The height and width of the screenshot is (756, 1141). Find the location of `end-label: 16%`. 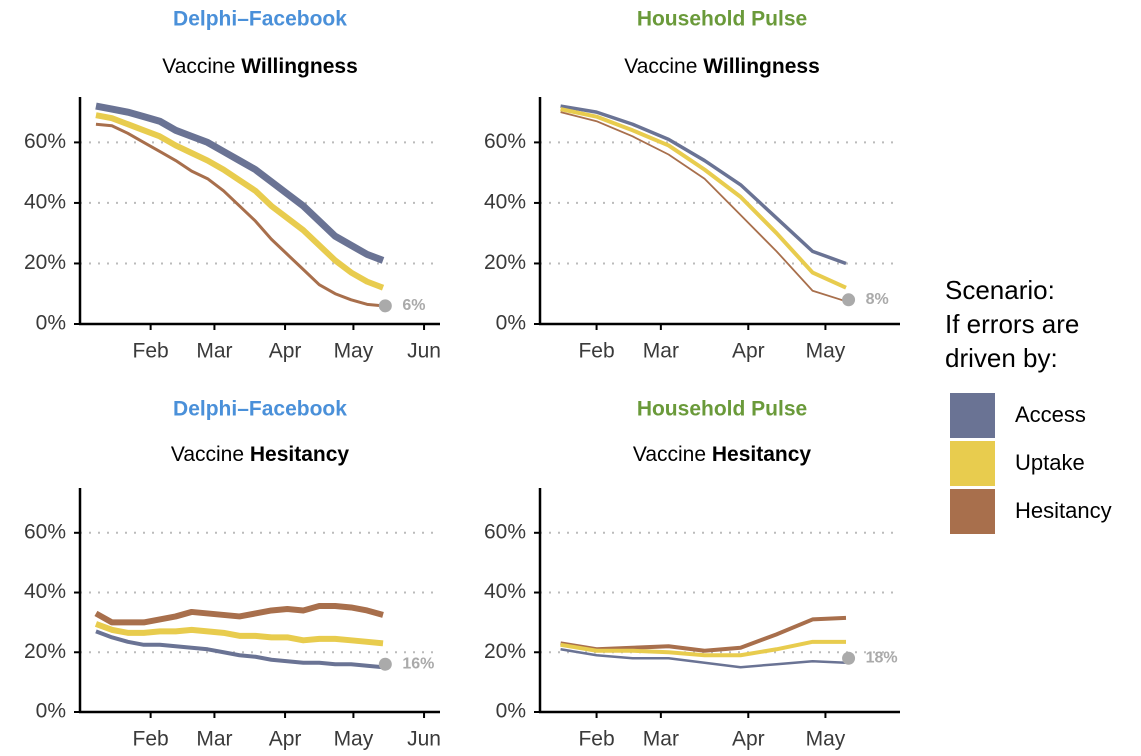

end-label: 16% is located at coordinates (418, 663).